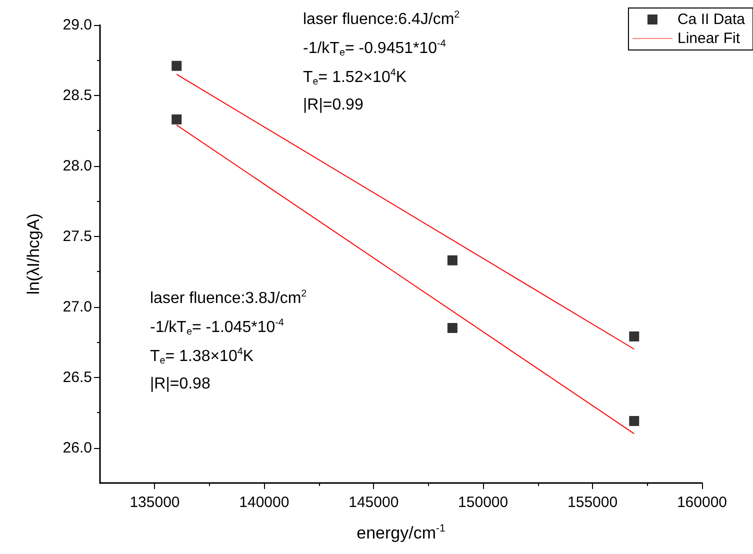  What do you see at coordinates (711, 19) in the screenshot?
I see `legend-label: Ca II Data` at bounding box center [711, 19].